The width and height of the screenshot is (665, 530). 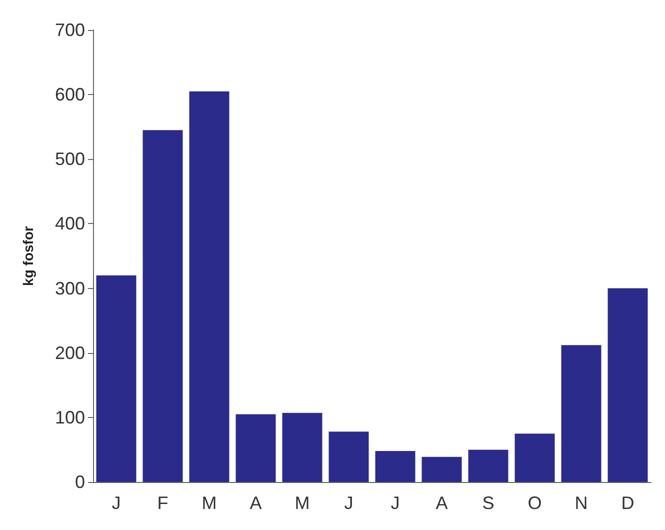 What do you see at coordinates (69, 288) in the screenshot?
I see `y-tick-label: 300` at bounding box center [69, 288].